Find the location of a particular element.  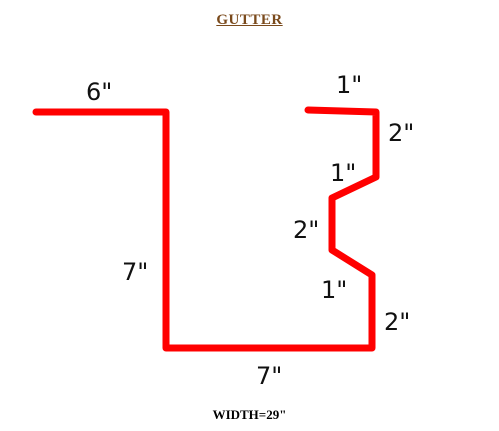

dim-top-right-lip: 1" is located at coordinates (349, 85).